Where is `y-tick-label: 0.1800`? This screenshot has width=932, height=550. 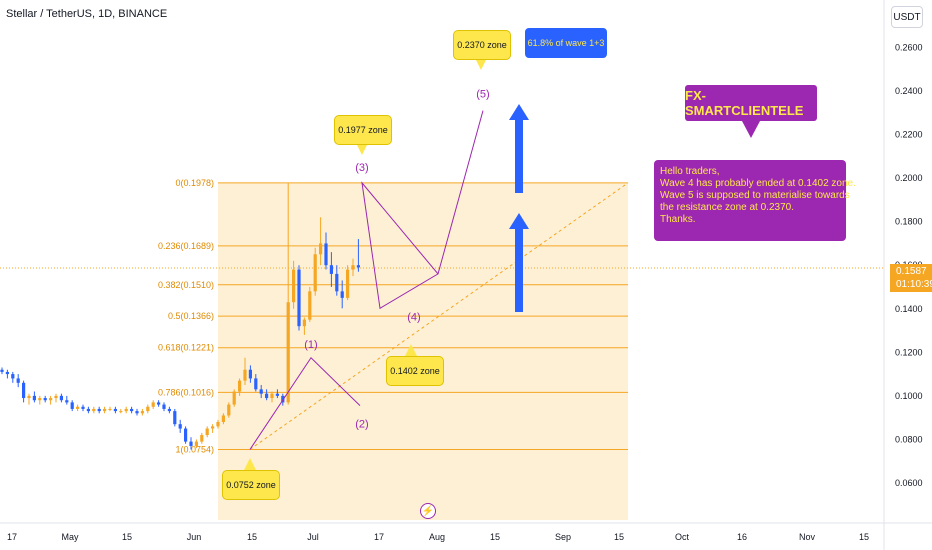 y-tick-label: 0.1800 is located at coordinates (909, 222).